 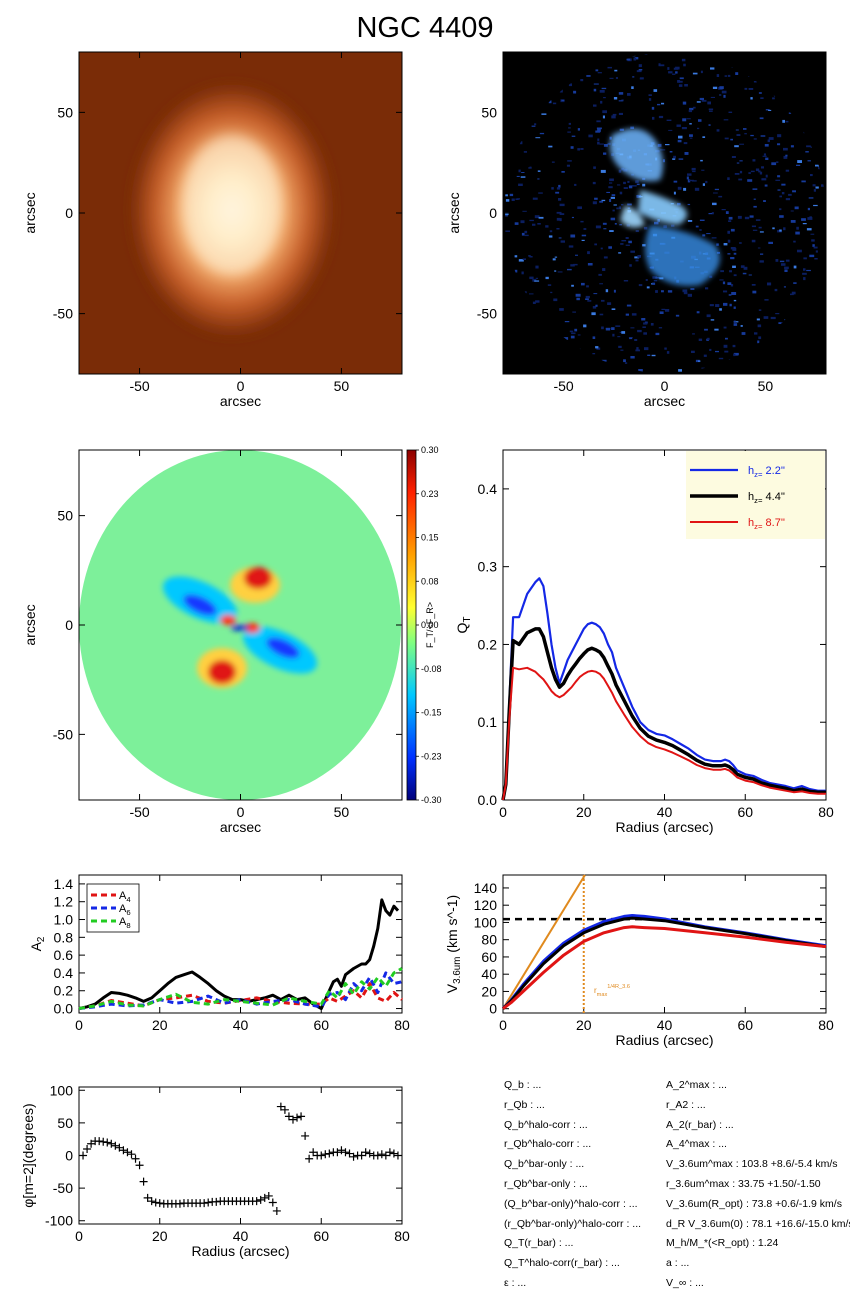 I want to click on y-tick-label: 1.2, so click(x=64, y=902).